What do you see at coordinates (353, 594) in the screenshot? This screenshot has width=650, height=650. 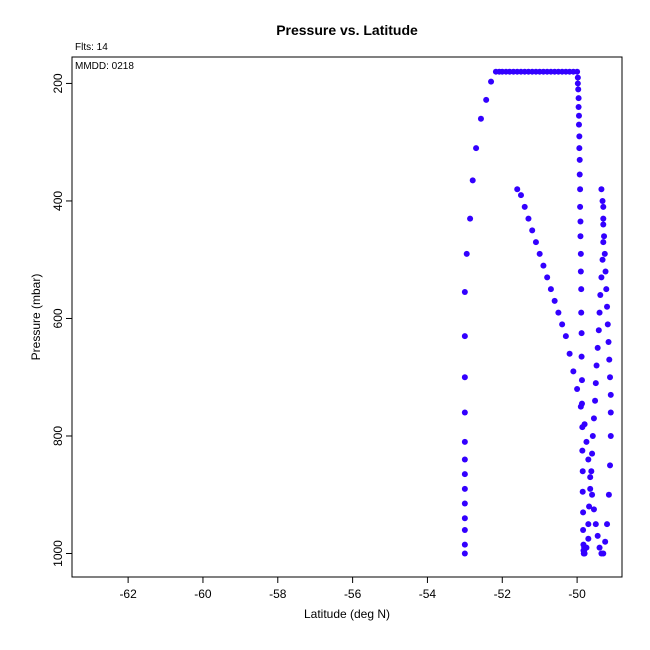 I see `x-tick-label: -56` at bounding box center [353, 594].